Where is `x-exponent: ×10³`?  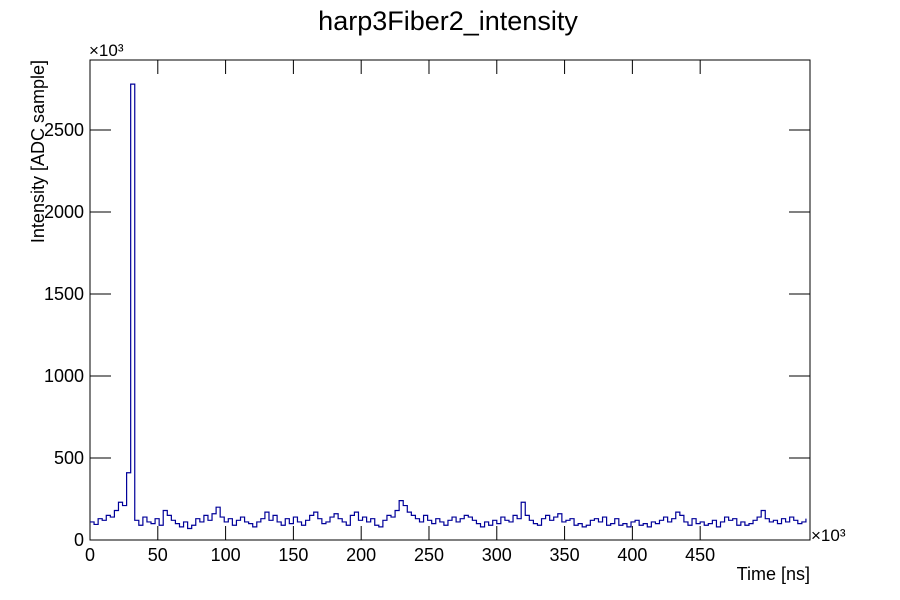
x-exponent: ×10³ is located at coordinates (828, 535).